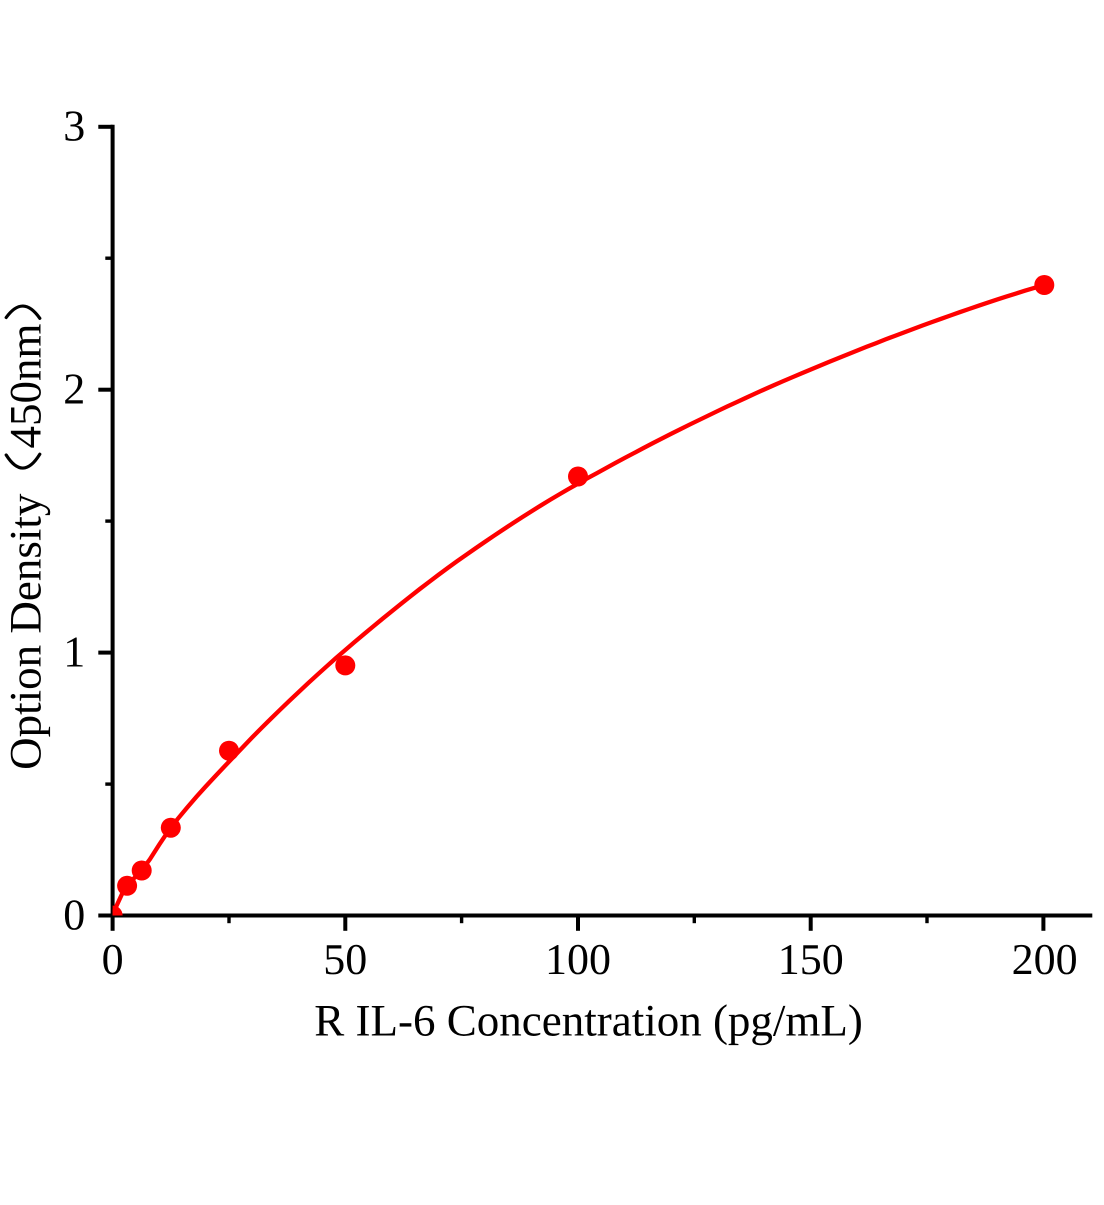  Describe the element at coordinates (74, 389) in the screenshot. I see `svg-text: 2` at that location.